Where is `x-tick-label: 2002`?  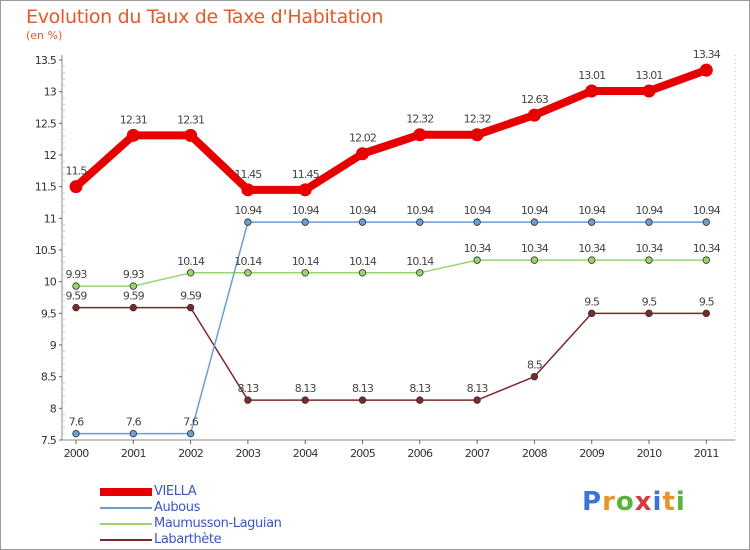
x-tick-label: 2002 is located at coordinates (190, 453).